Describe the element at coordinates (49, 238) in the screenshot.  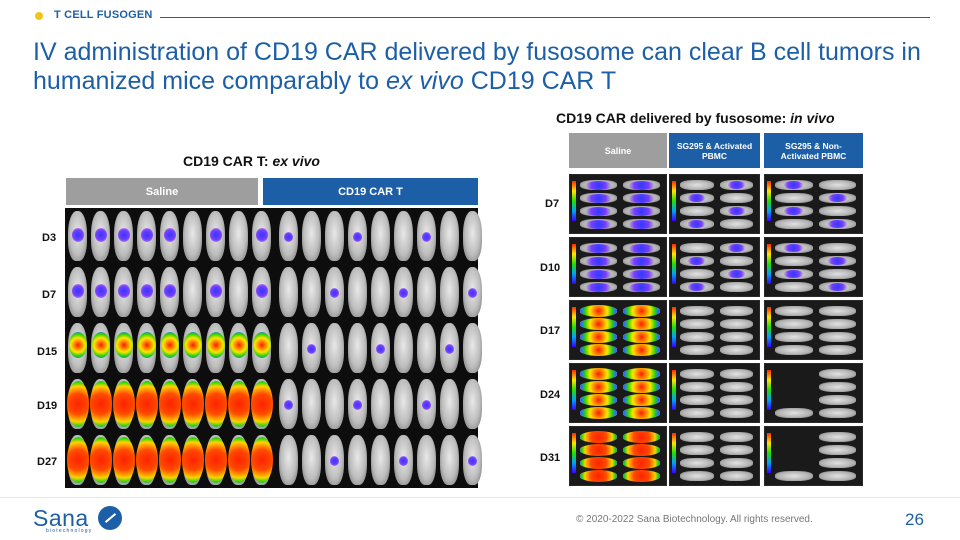
I see `left-row-label: D3` at that location.